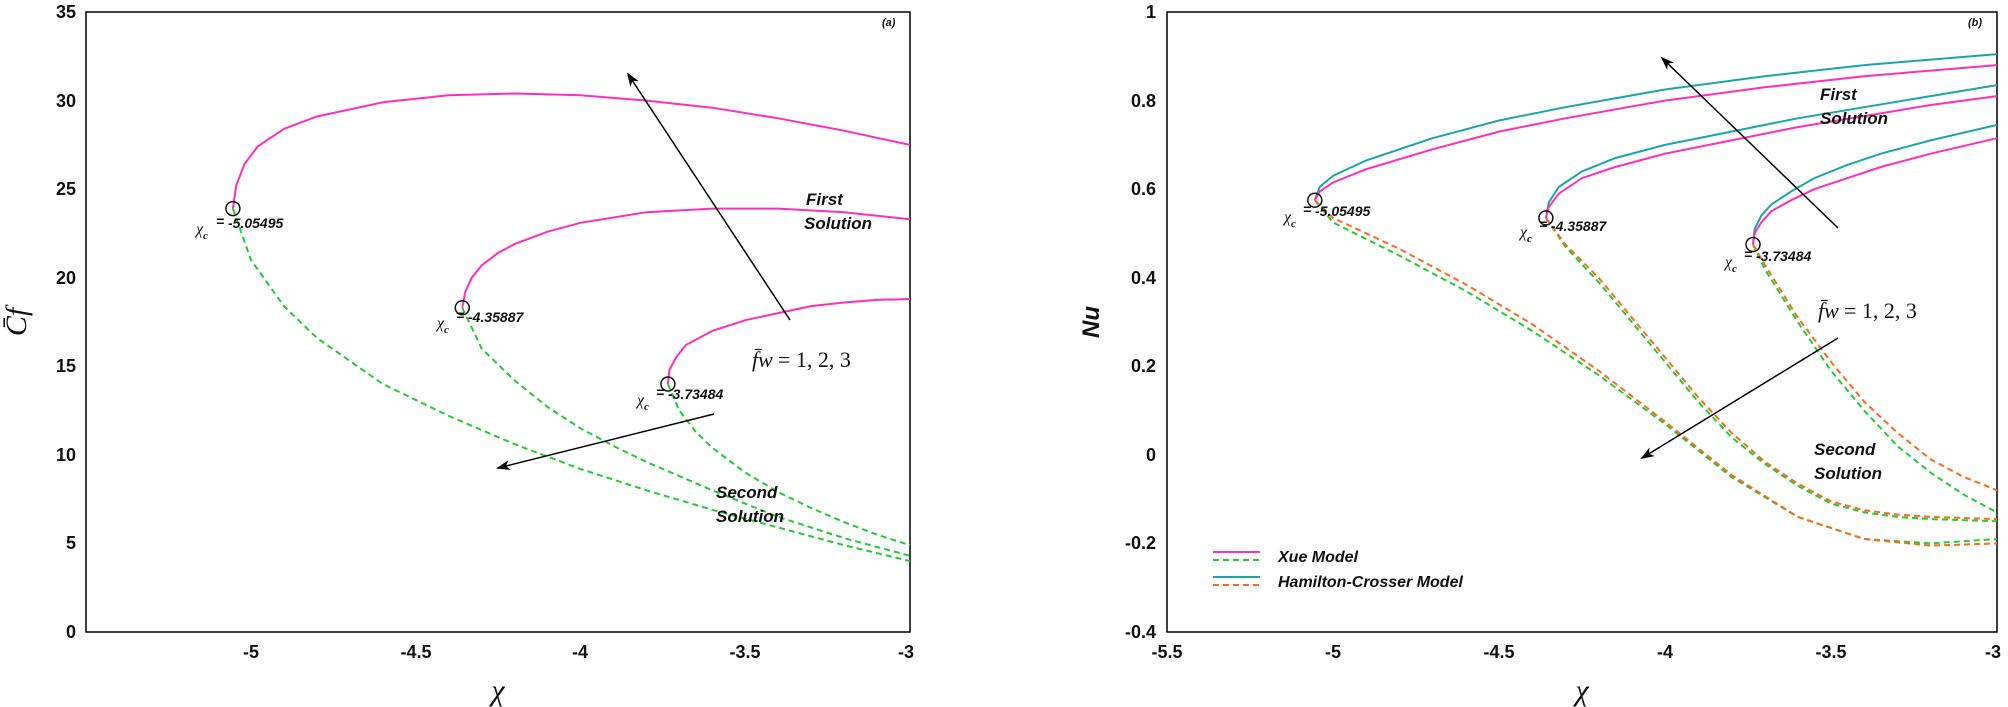  What do you see at coordinates (450, 296) in the screenshot?
I see `panel-a-markers` at bounding box center [450, 296].